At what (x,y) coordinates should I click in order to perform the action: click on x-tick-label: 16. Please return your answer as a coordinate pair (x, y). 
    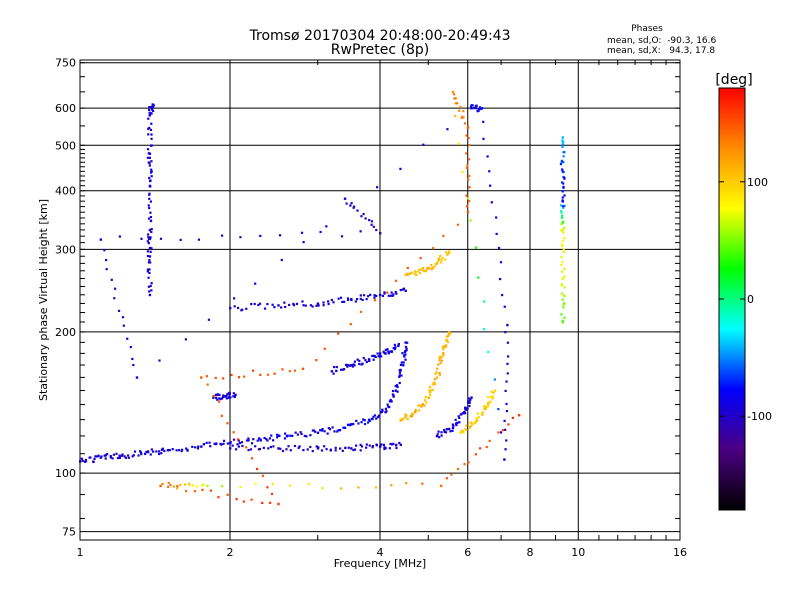
    Looking at the image, I should click on (680, 552).